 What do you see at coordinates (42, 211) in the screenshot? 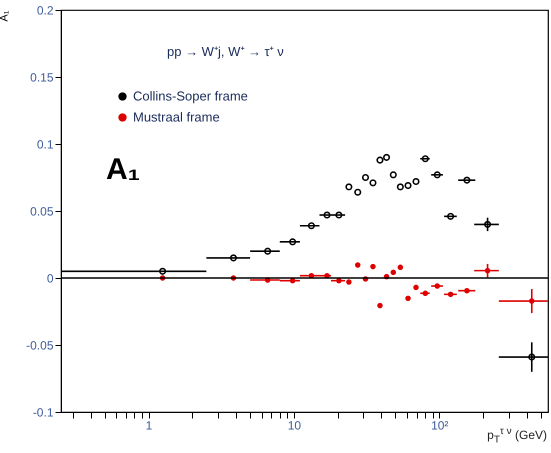
I see `y-tick-label: 0.05` at bounding box center [42, 211].